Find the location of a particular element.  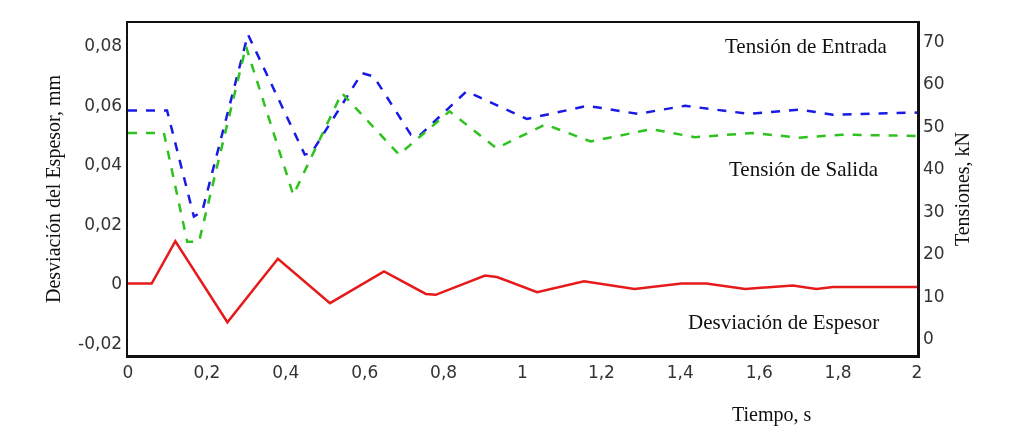

y-tick-label: 0,04 is located at coordinates (103, 164).